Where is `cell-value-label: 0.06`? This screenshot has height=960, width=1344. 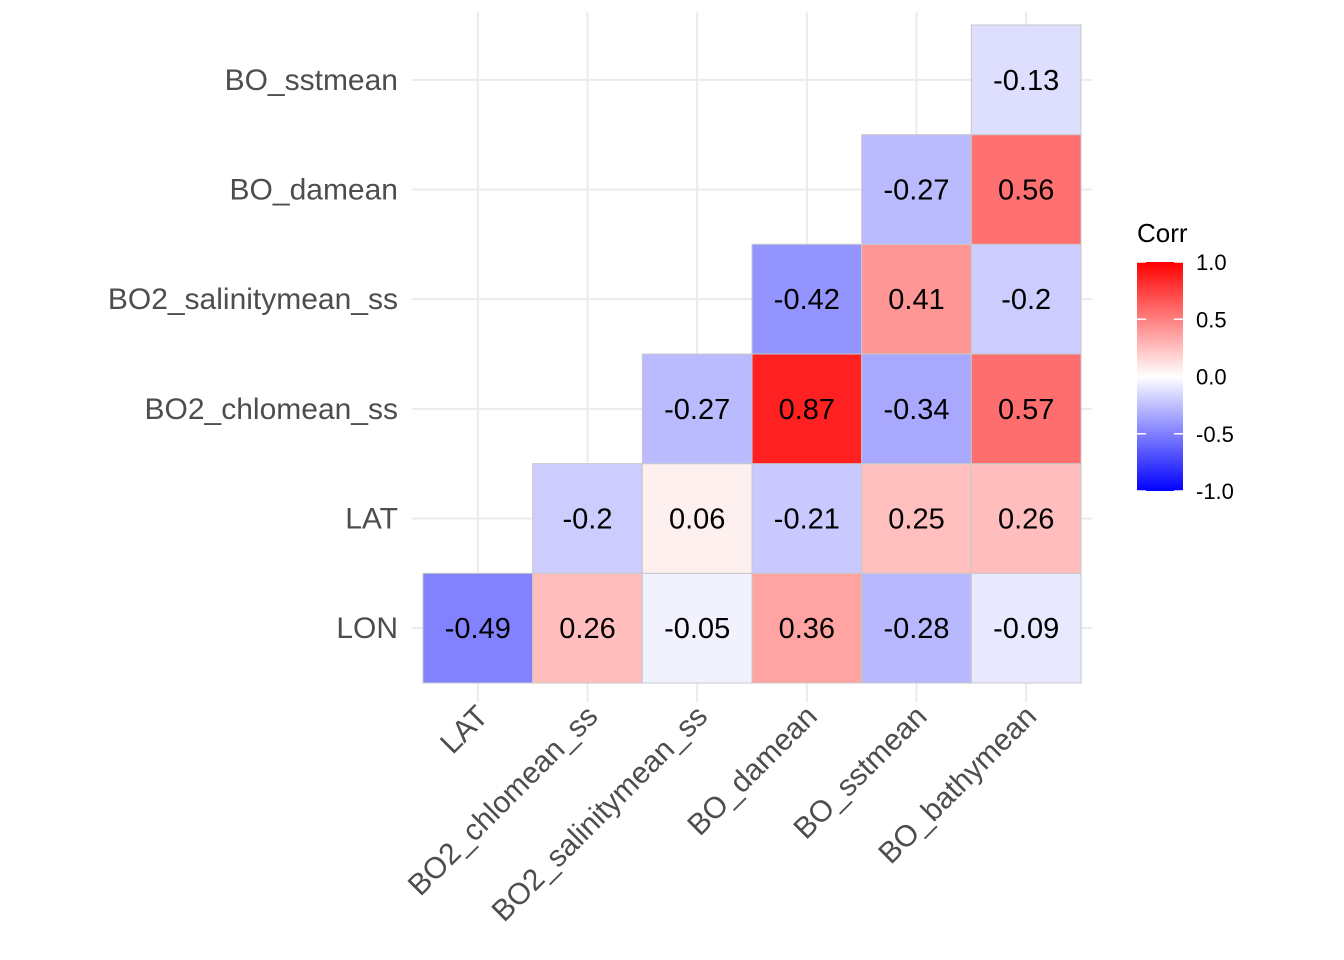 cell-value-label: 0.06 is located at coordinates (697, 519).